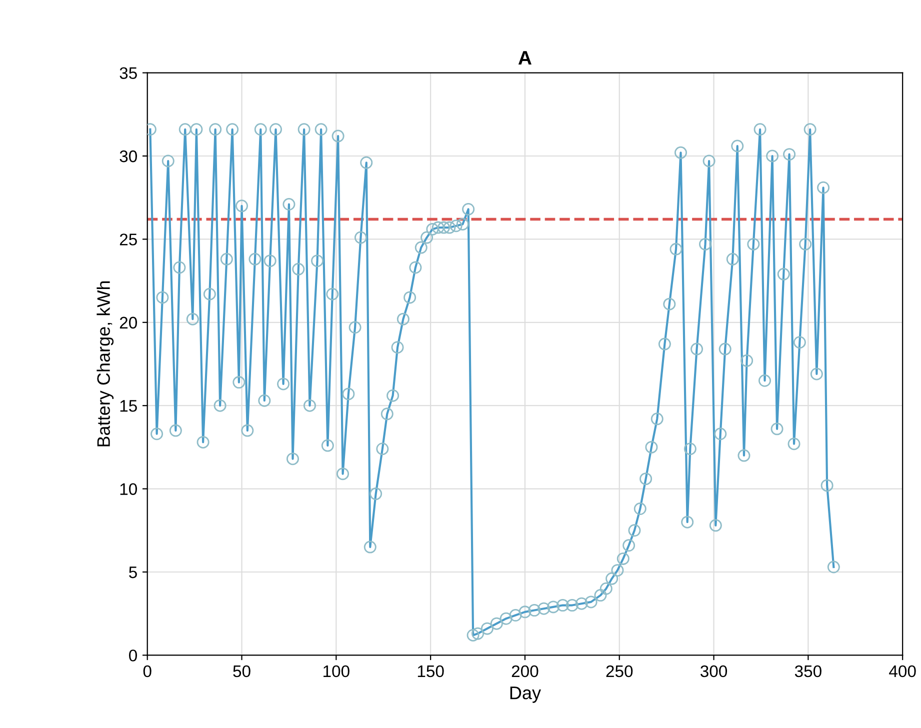  What do you see at coordinates (714, 671) in the screenshot?
I see `x-tick-label: 300` at bounding box center [714, 671].